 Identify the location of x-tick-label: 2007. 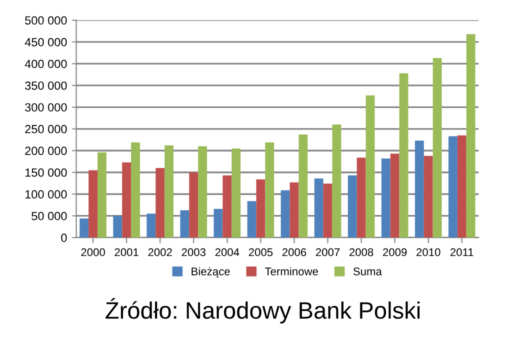
(328, 252).